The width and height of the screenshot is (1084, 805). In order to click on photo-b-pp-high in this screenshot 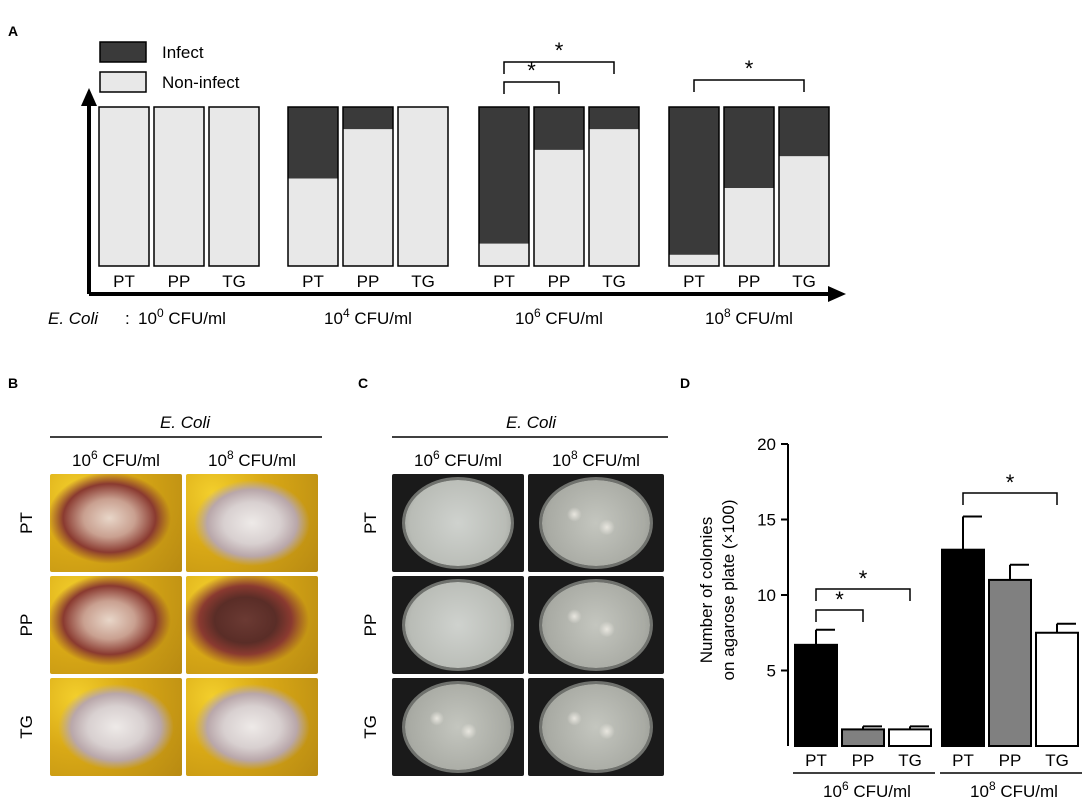, I will do `click(252, 625)`.